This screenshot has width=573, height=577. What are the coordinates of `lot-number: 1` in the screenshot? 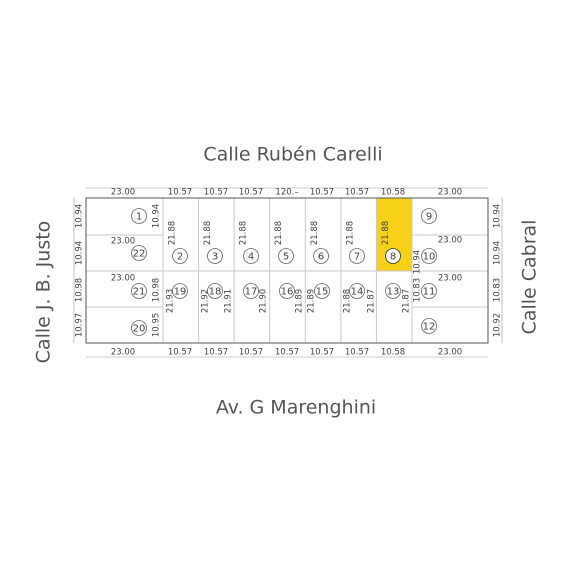 It's located at (139, 217).